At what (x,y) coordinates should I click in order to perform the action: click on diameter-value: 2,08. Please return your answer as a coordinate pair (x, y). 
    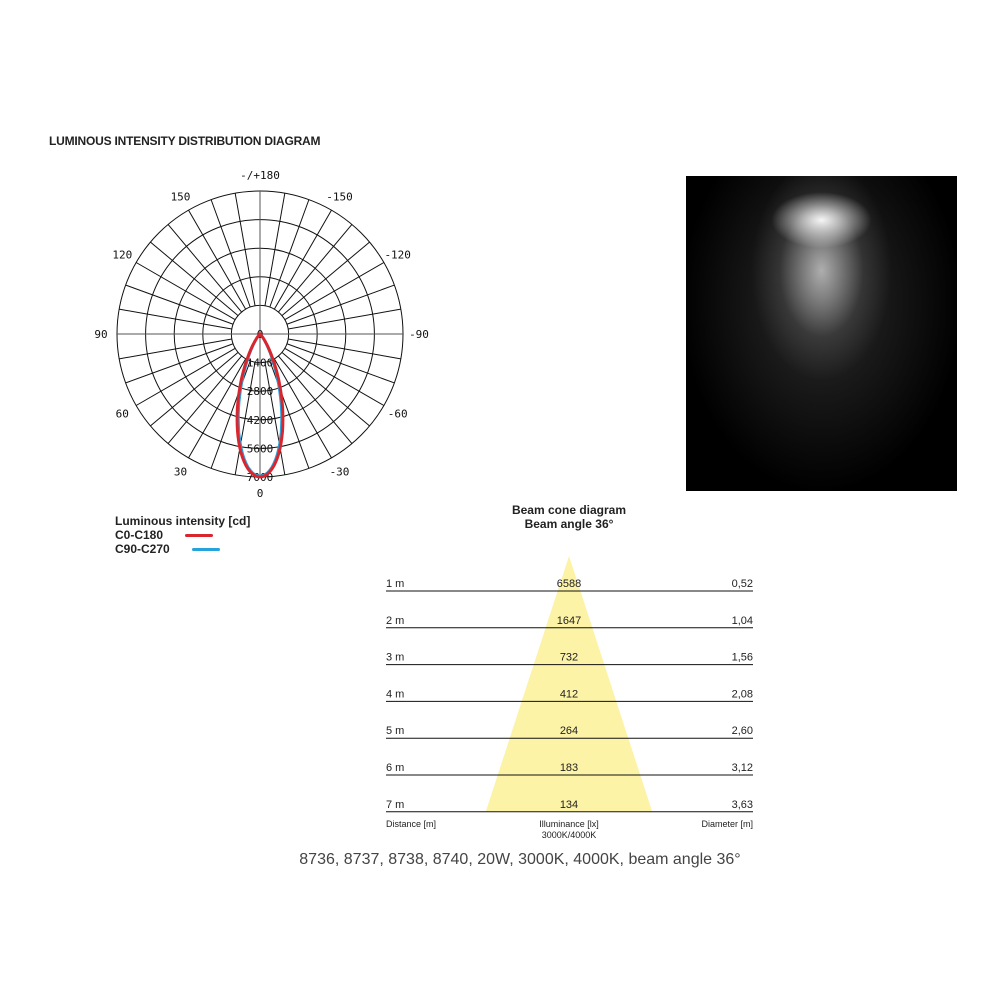
    Looking at the image, I should click on (742, 694).